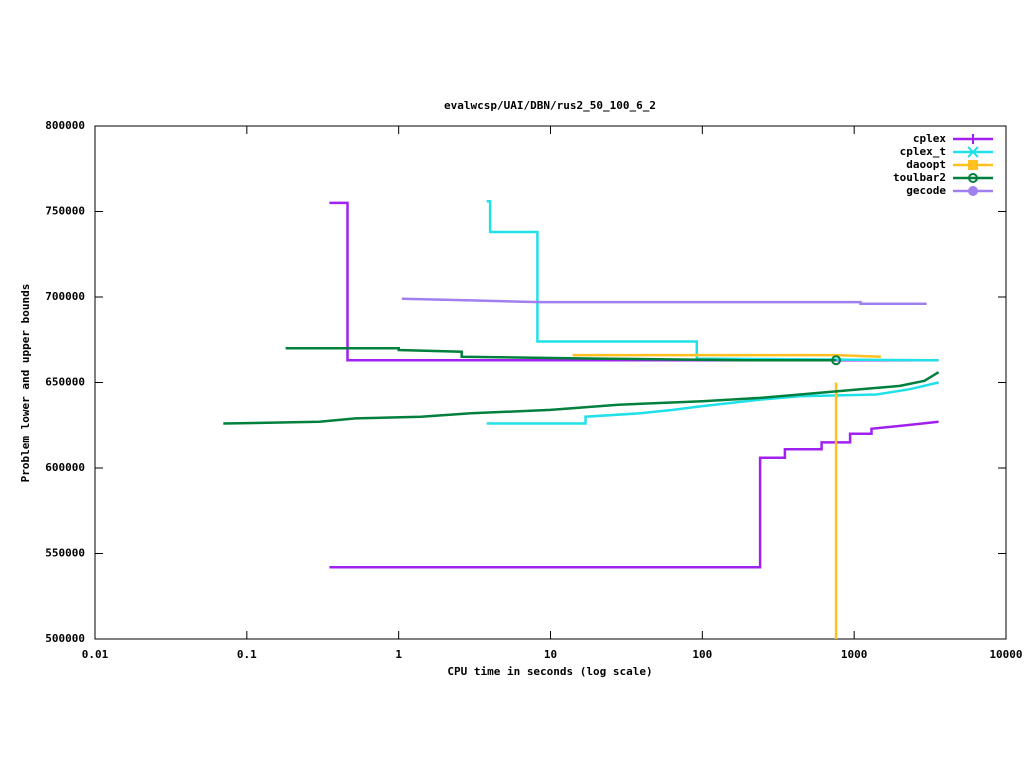 This screenshot has height=768, width=1024. I want to click on point-marker, so click(836, 360).